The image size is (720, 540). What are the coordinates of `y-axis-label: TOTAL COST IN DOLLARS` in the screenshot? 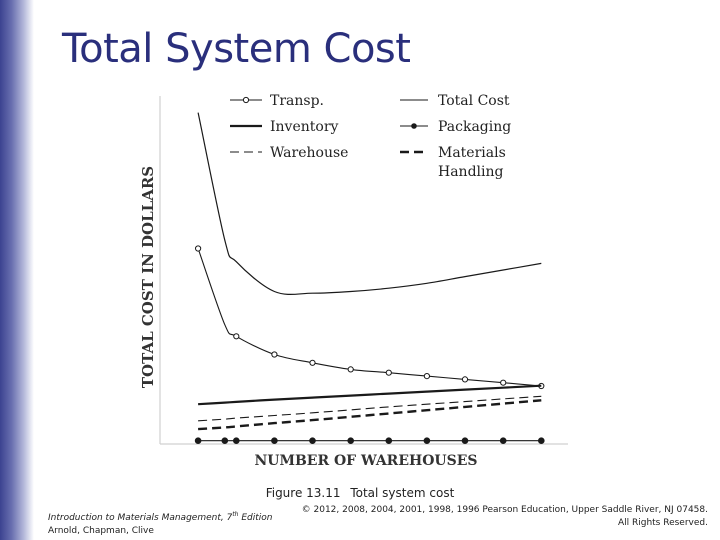 It's located at (148, 277).